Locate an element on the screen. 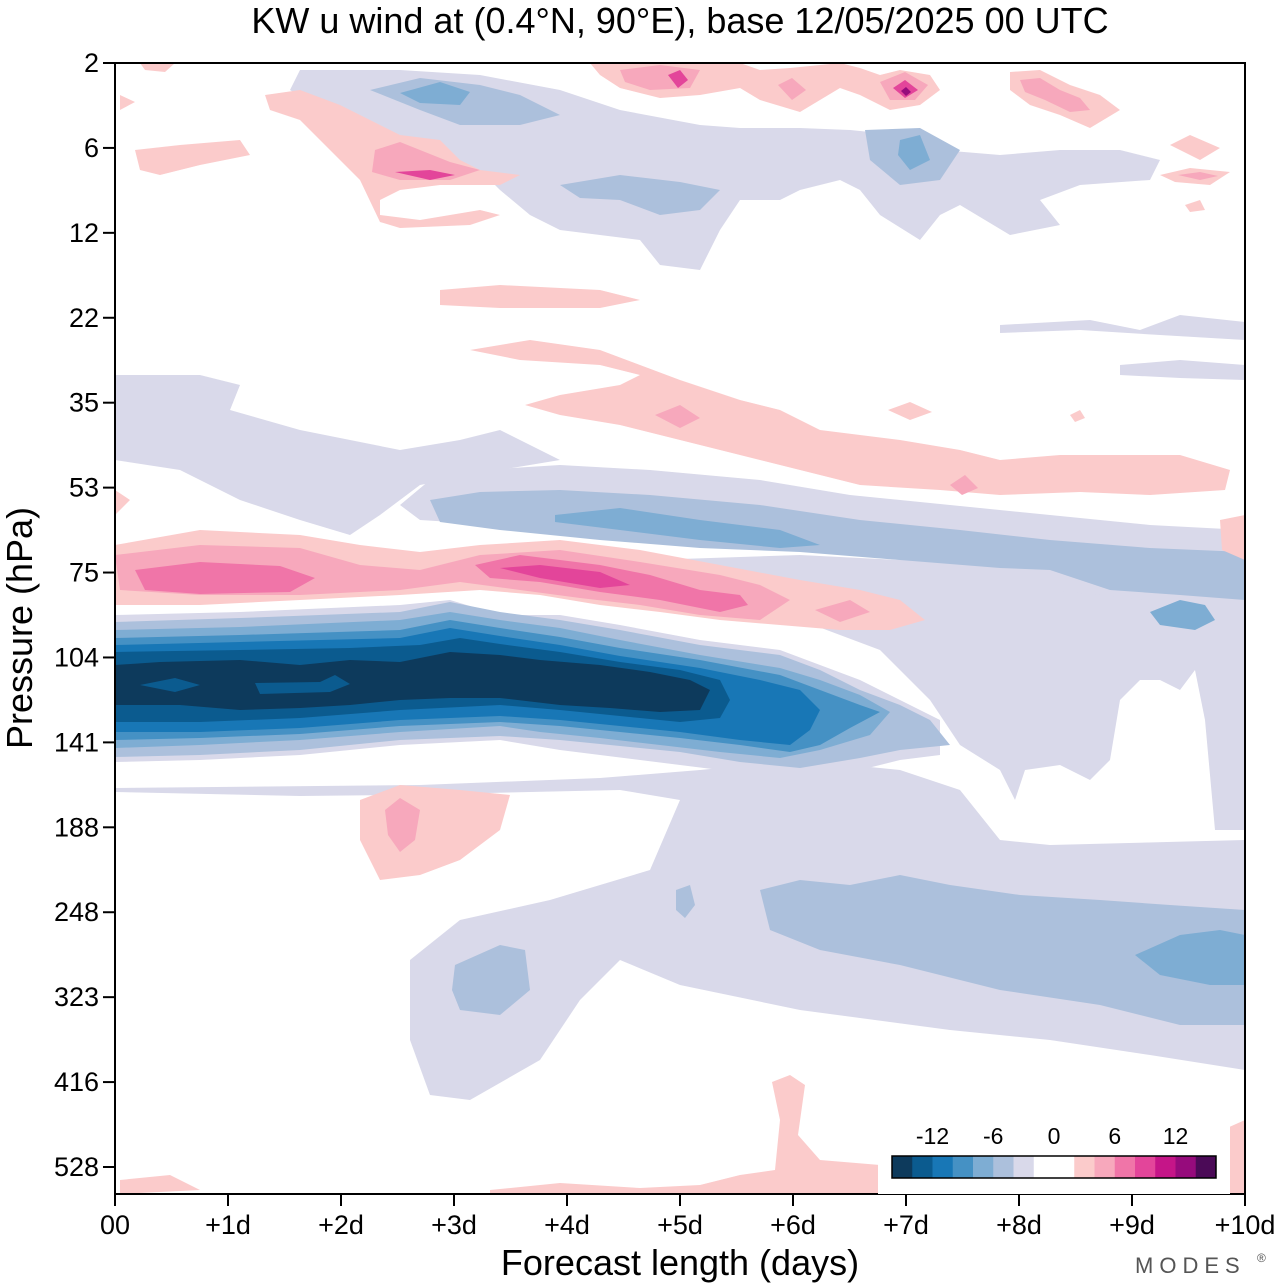 This screenshot has width=1280, height=1286. colorbar-frame is located at coordinates (1054, 1167).